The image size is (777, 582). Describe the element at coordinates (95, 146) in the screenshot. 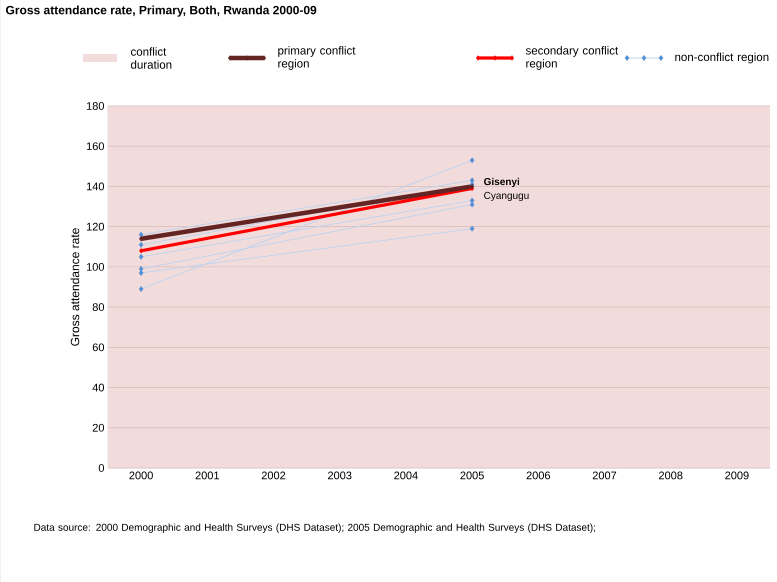

I see `y-tick-label: 160` at that location.